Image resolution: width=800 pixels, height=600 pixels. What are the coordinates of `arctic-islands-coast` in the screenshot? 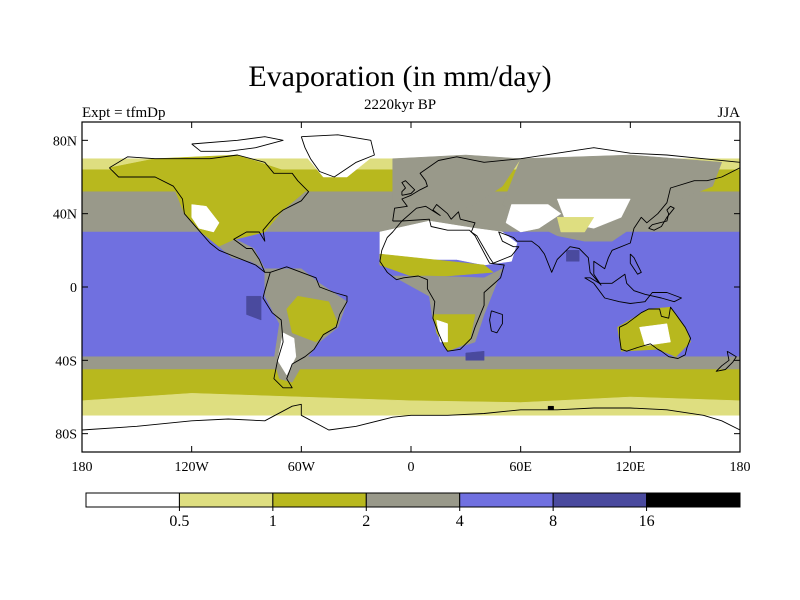 It's located at (237, 144).